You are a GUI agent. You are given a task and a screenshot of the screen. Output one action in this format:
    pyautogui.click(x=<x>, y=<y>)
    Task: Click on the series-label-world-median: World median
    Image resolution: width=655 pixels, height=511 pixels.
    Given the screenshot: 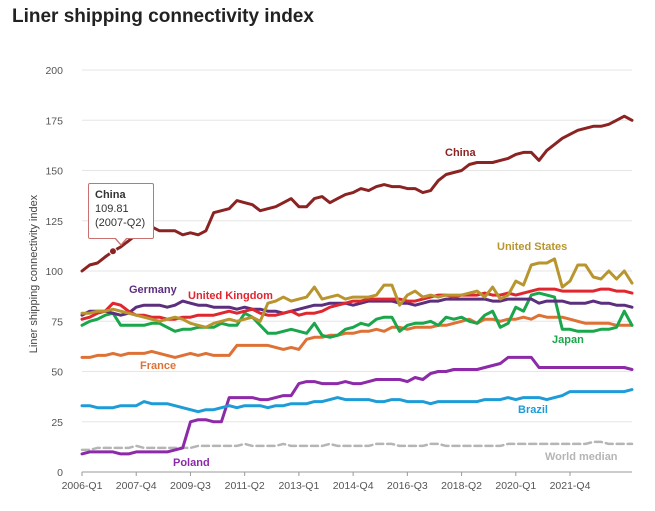 What is the action you would take?
    pyautogui.click(x=581, y=457)
    